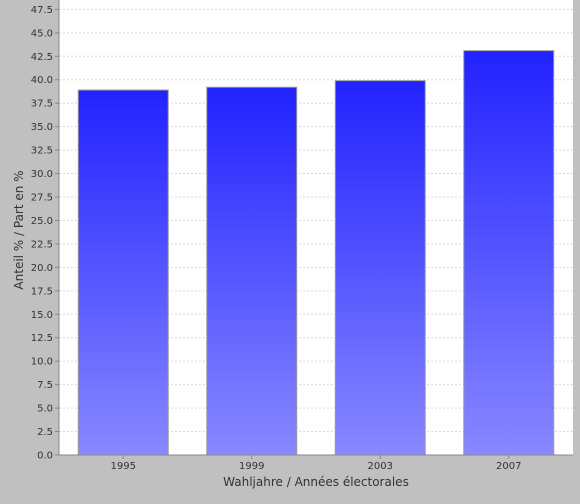  Describe the element at coordinates (42, 80) in the screenshot. I see `y-tick-label: 40.0` at that location.